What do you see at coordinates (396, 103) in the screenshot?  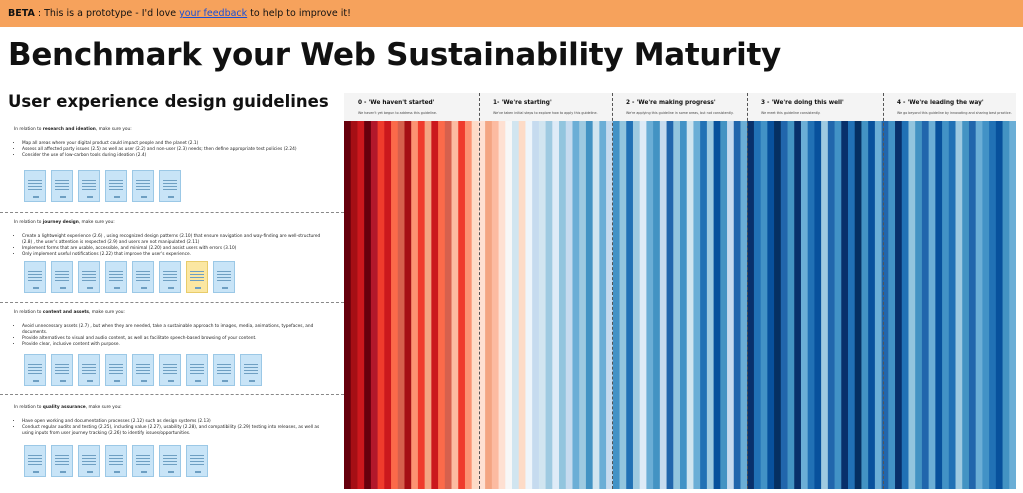 I see `level-label: 0 - 'We haven't started'` at bounding box center [396, 103].